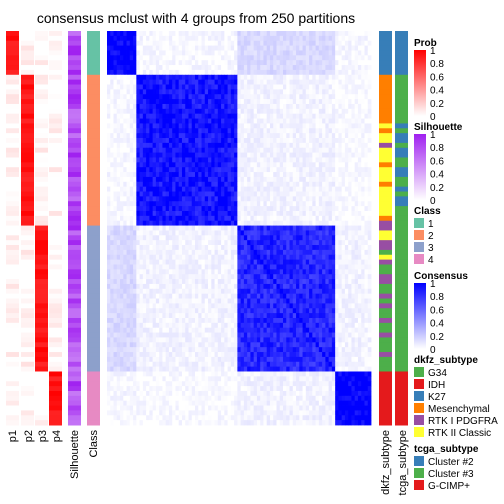  I want to click on class-cell, so click(93, 155).